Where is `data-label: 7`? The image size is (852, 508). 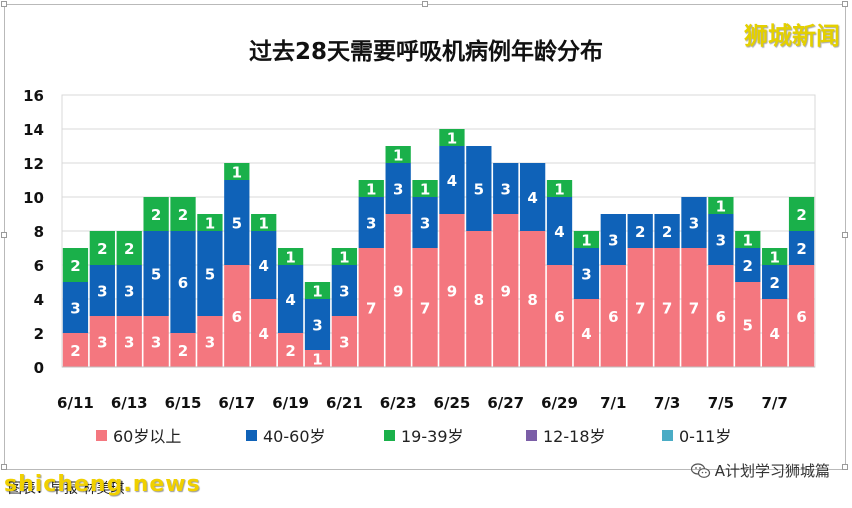
data-label: 7 is located at coordinates (694, 309).